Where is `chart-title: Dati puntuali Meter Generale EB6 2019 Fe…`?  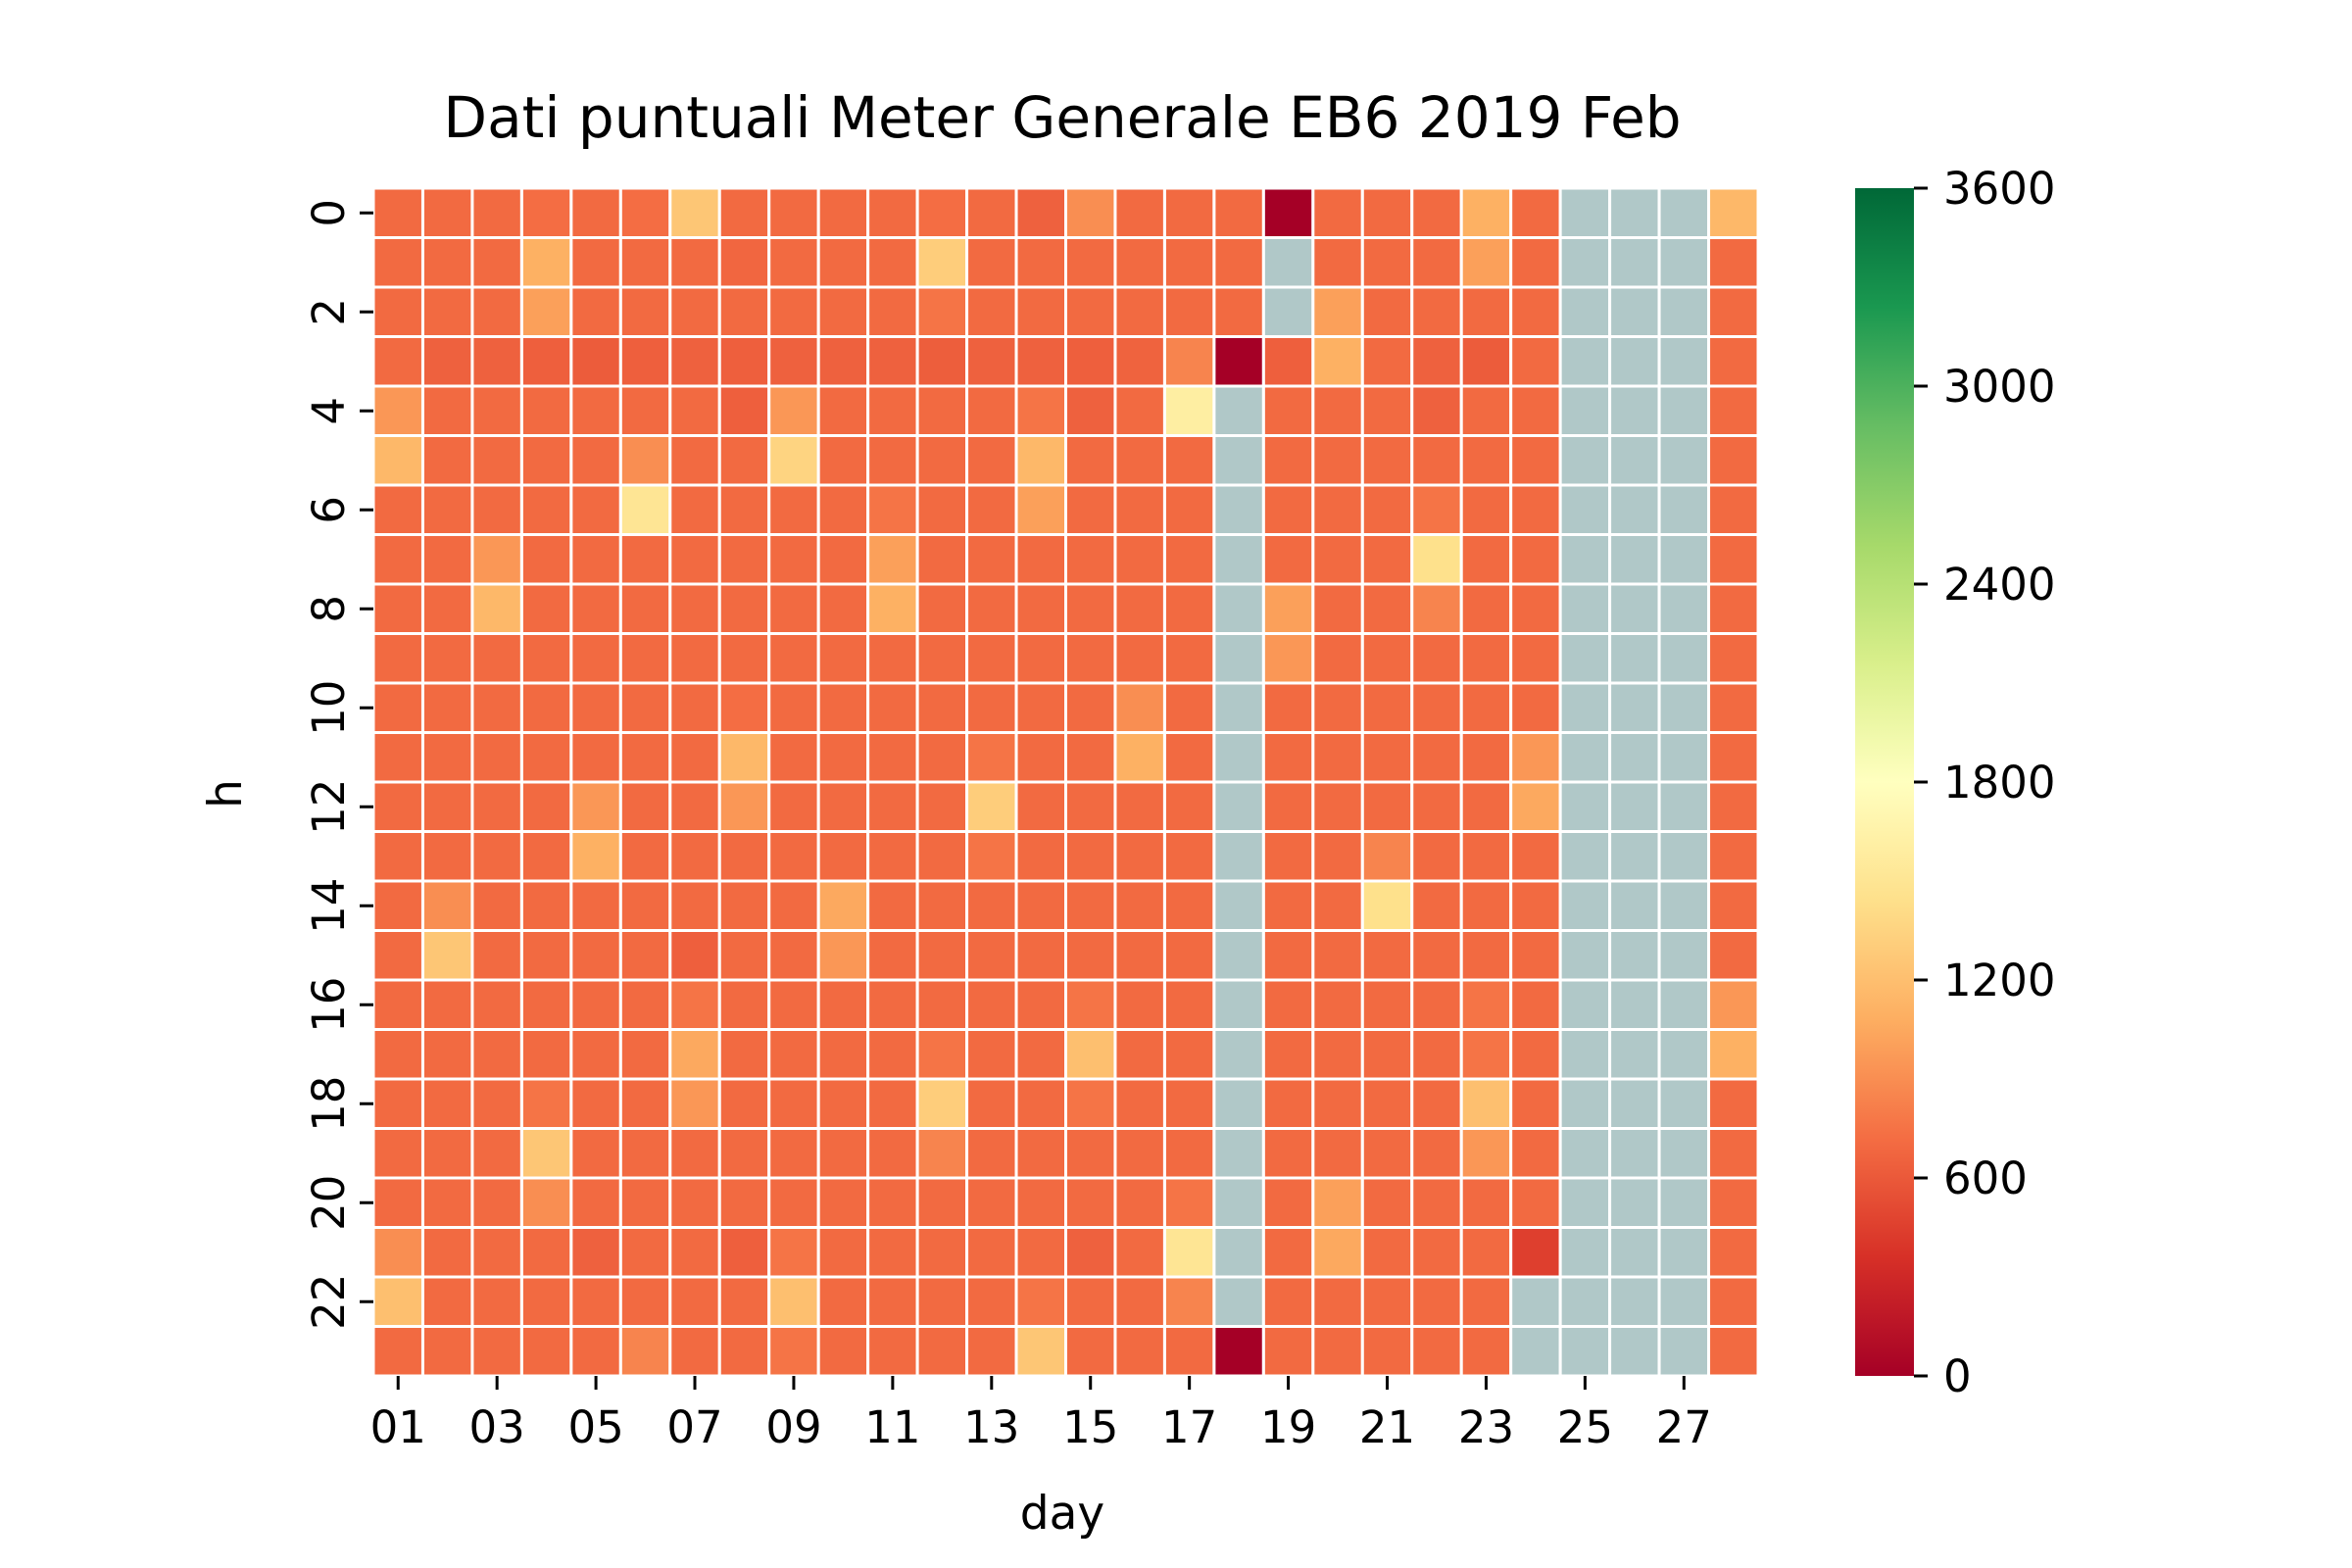 chart-title: Dati puntuali Meter Generale EB6 2019 Fe… is located at coordinates (1062, 117).